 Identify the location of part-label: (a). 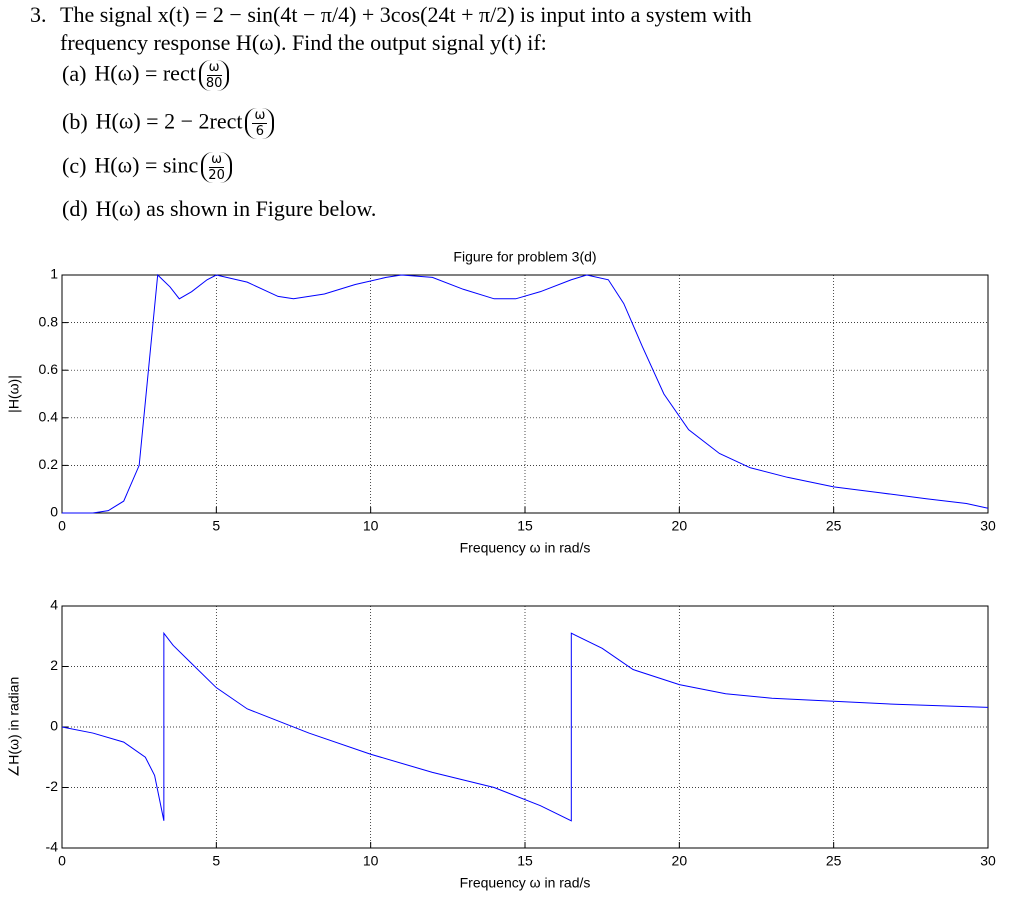
(74, 73).